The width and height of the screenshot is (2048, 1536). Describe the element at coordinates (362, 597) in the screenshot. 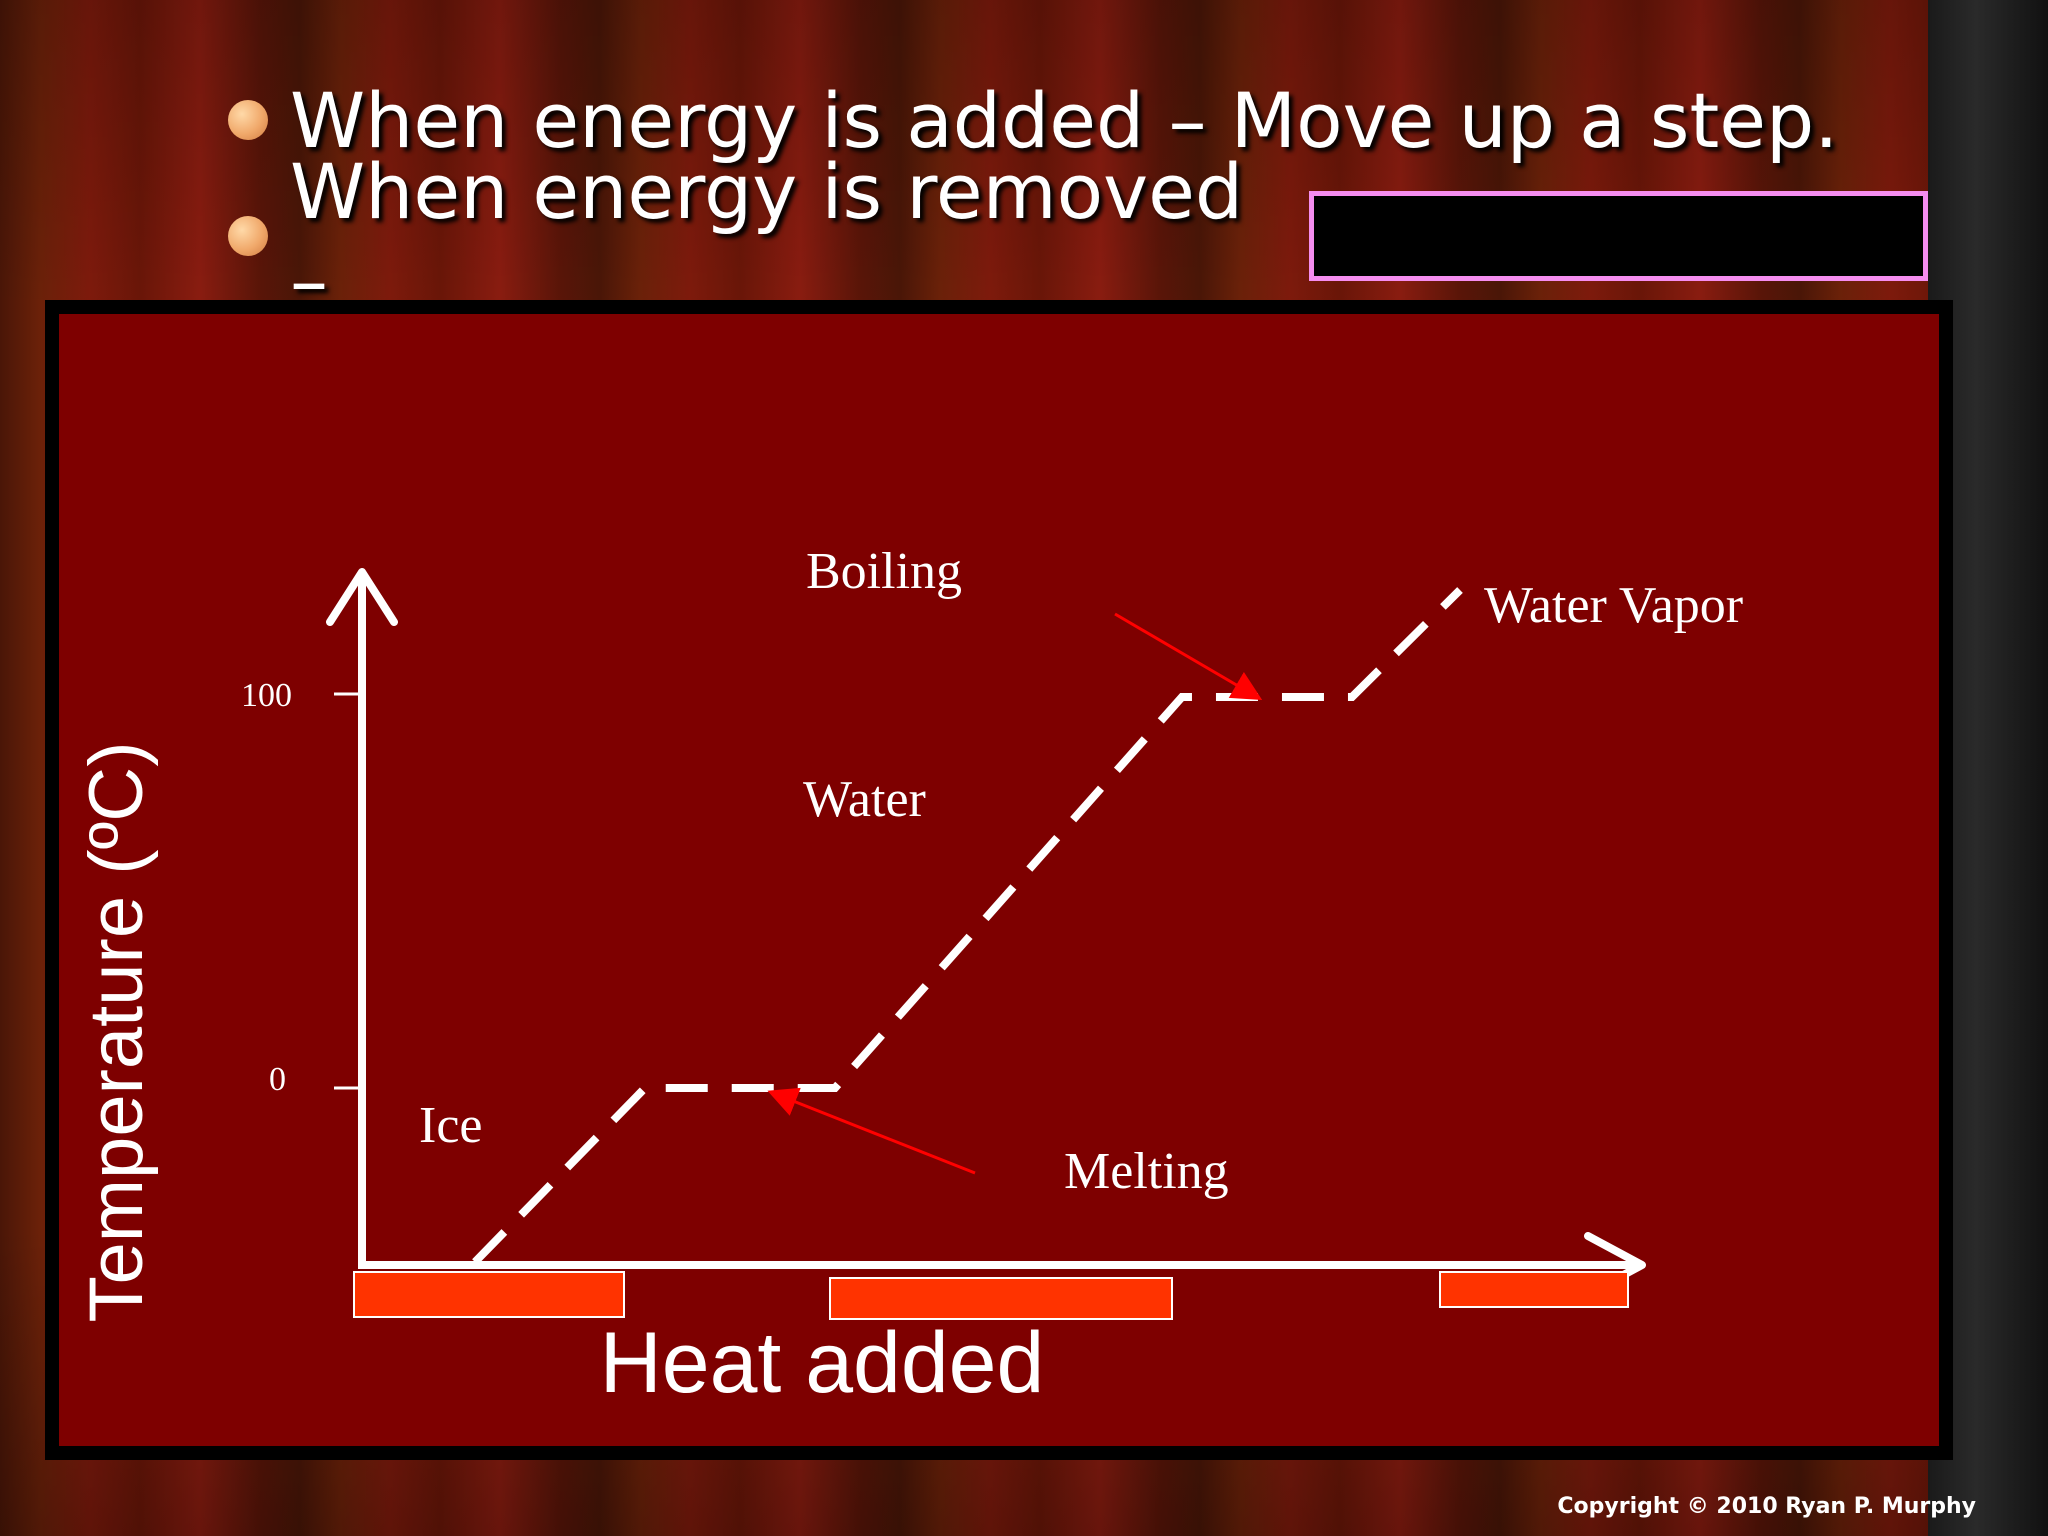

I see `y-axis-arrowhead-icon` at that location.